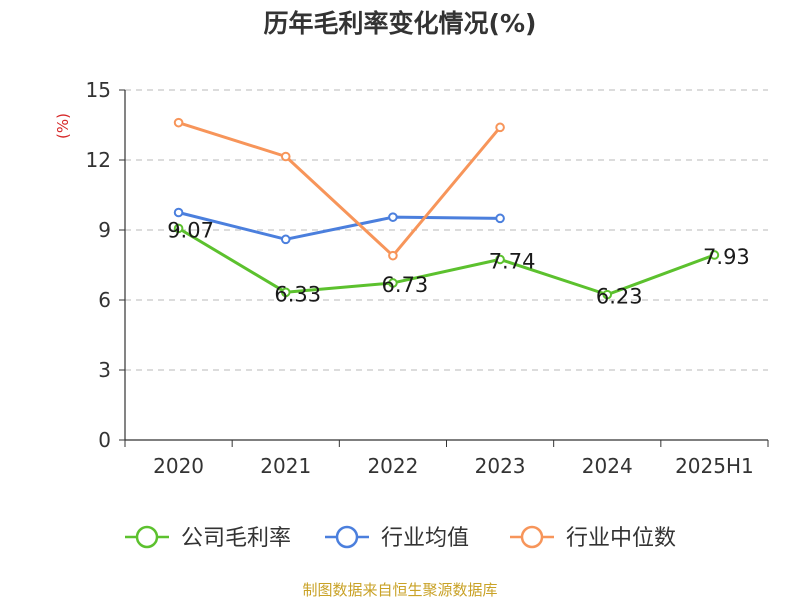  Describe the element at coordinates (178, 466) in the screenshot. I see `x-tick-label-2020: 2020` at that location.